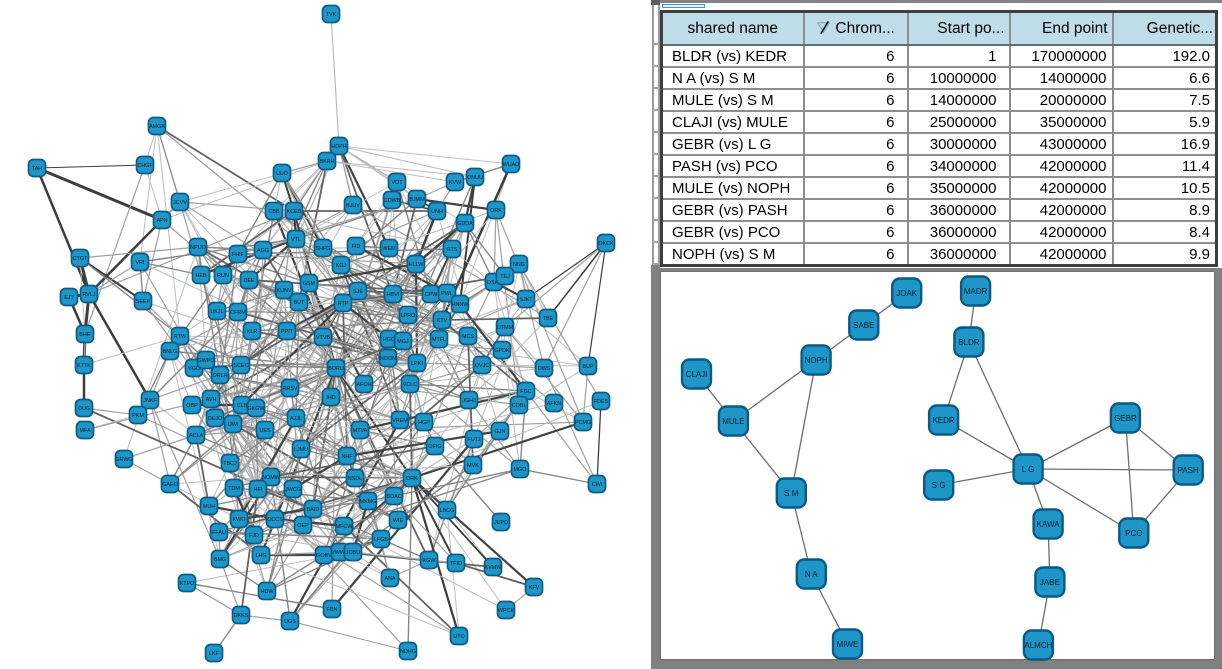  I want to click on svg-text: JABE, so click(1050, 582).